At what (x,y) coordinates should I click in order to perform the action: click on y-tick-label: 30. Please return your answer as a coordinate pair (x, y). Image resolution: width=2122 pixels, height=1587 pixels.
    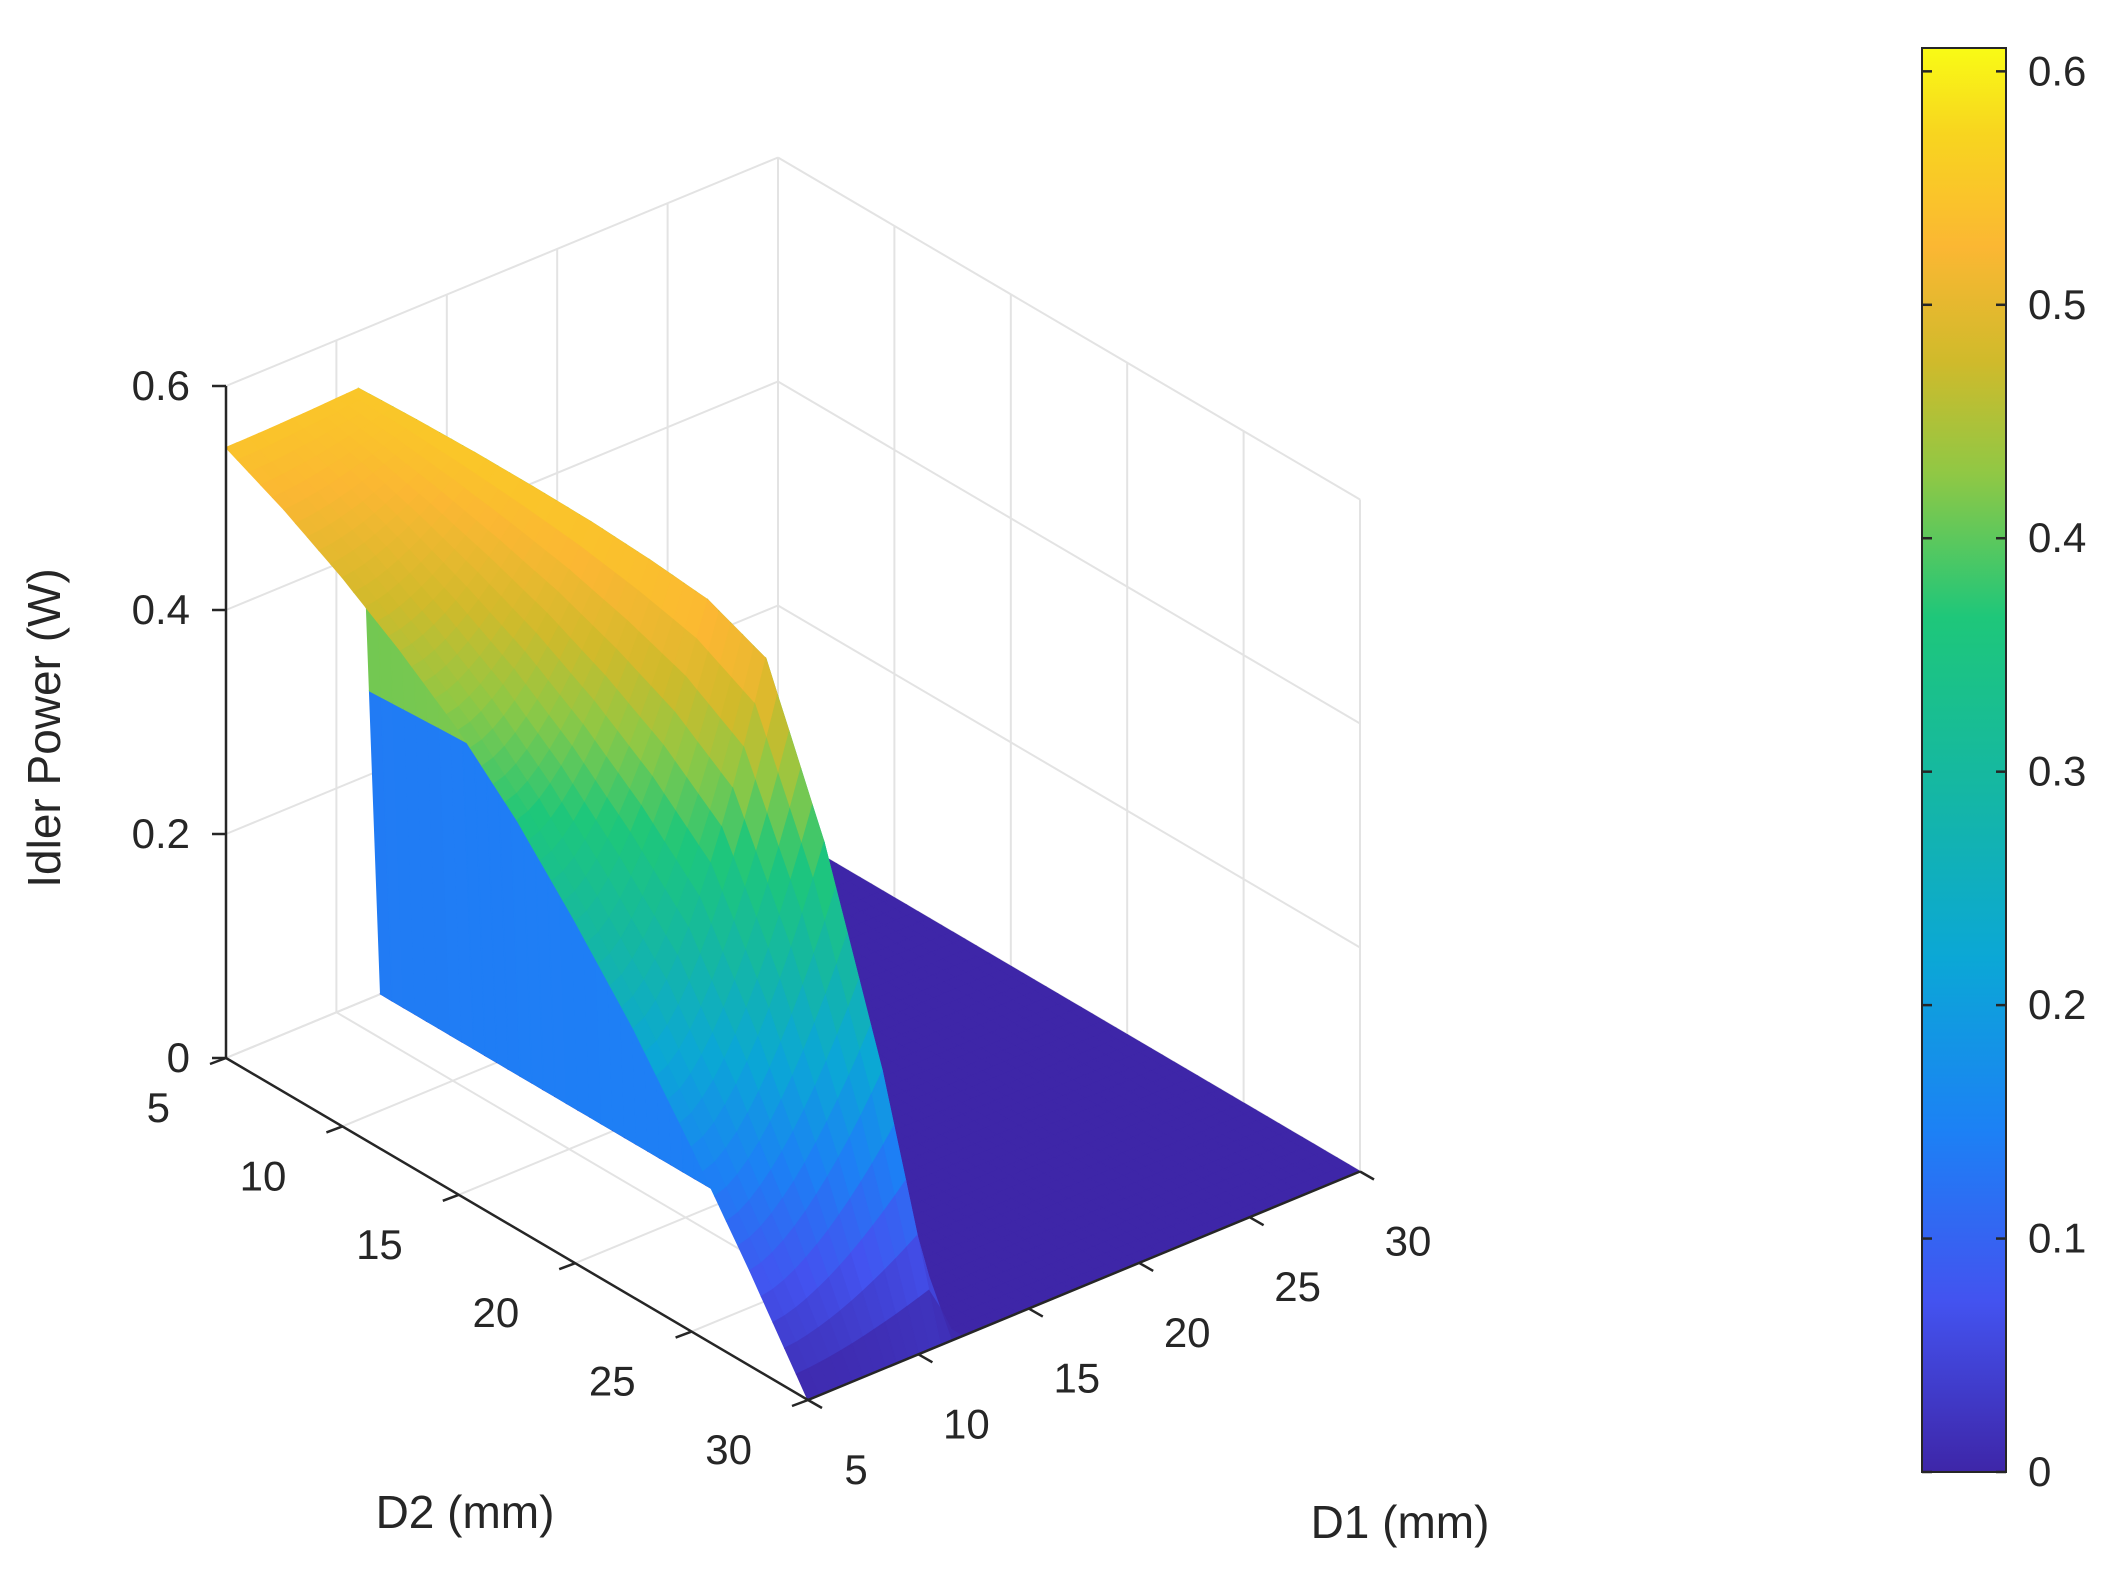
    Looking at the image, I should click on (728, 1449).